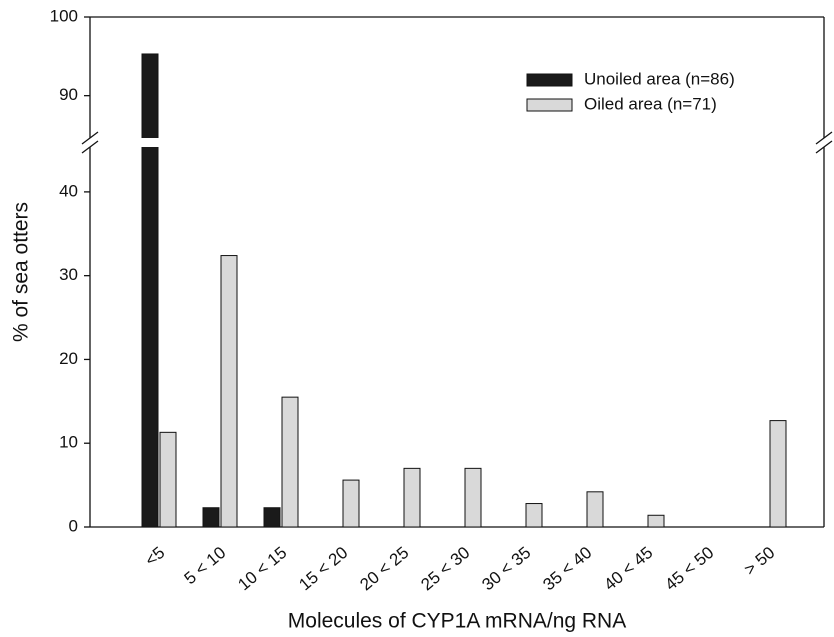 This screenshot has width=834, height=637. I want to click on y-tick-label: 40, so click(68, 190).